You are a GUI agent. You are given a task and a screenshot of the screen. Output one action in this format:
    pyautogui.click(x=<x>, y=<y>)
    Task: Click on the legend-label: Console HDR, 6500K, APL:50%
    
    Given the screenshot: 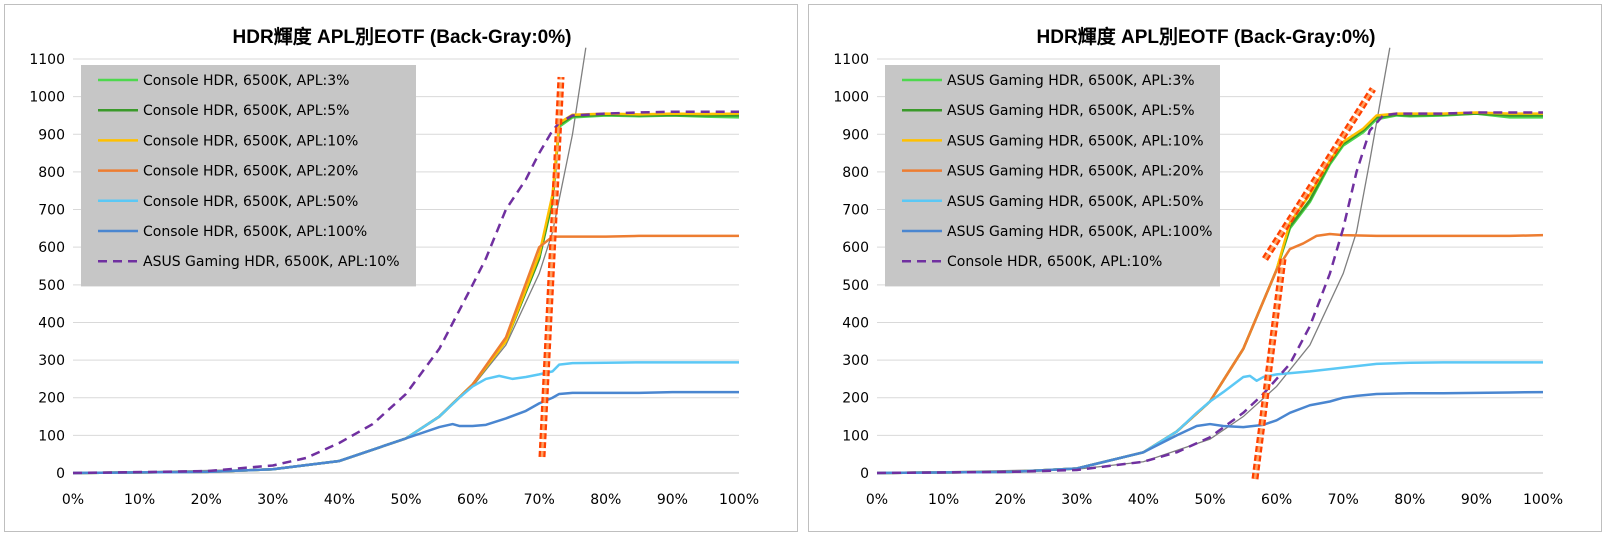 What is the action you would take?
    pyautogui.click(x=250, y=202)
    